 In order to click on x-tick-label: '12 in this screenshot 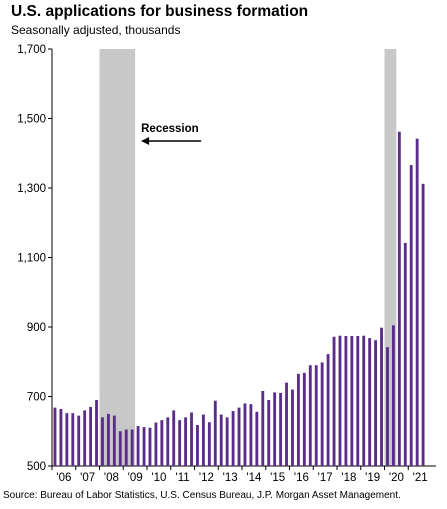, I will do `click(206, 478)`.